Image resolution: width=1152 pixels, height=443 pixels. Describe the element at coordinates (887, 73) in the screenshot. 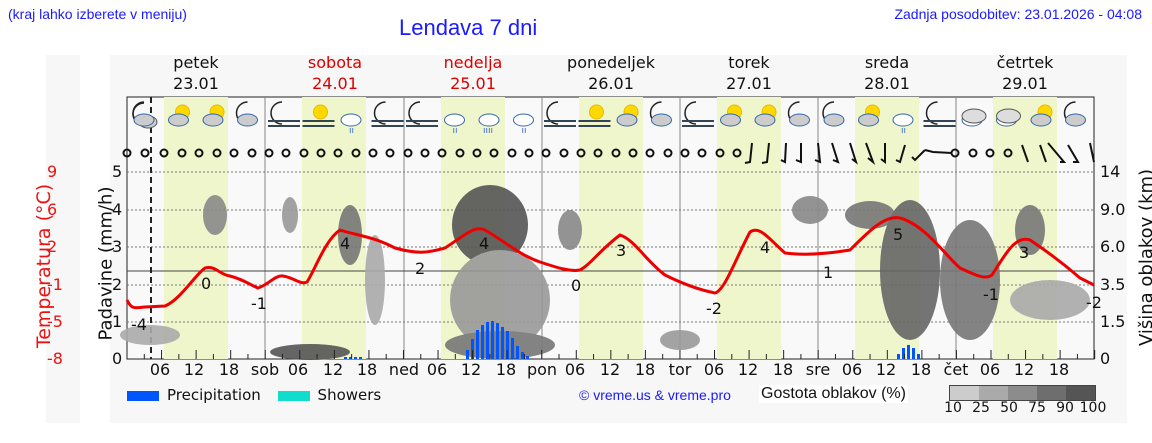

I see `day-header: sreda 28.01` at that location.